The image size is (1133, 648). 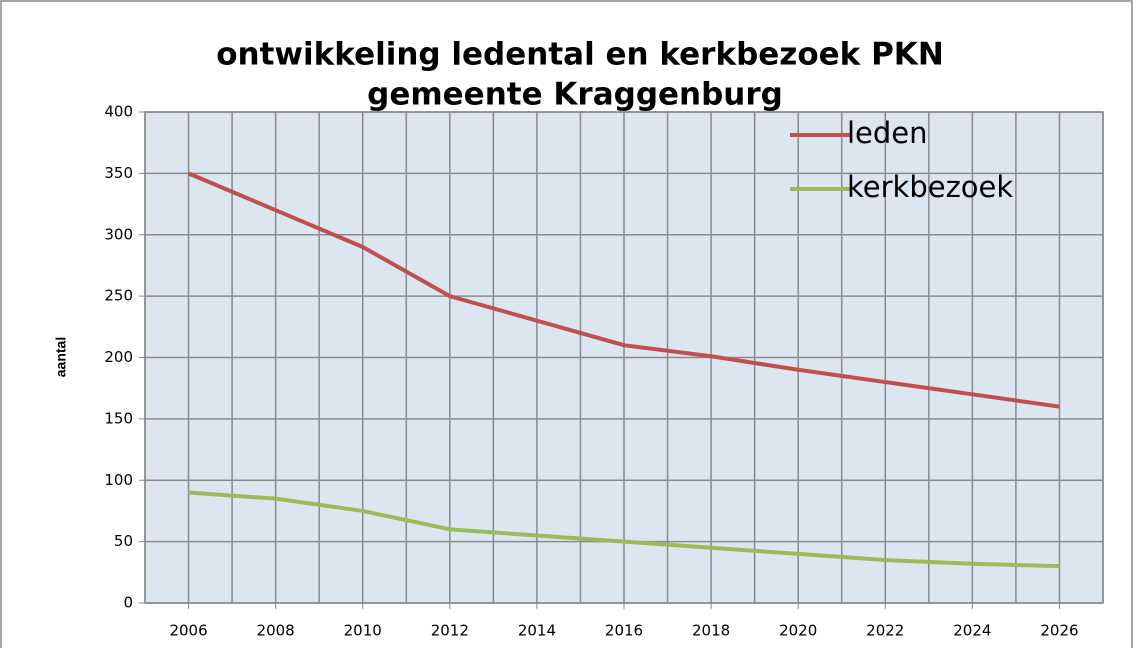 What do you see at coordinates (1059, 631) in the screenshot?
I see `x-tick-label: 2026` at bounding box center [1059, 631].